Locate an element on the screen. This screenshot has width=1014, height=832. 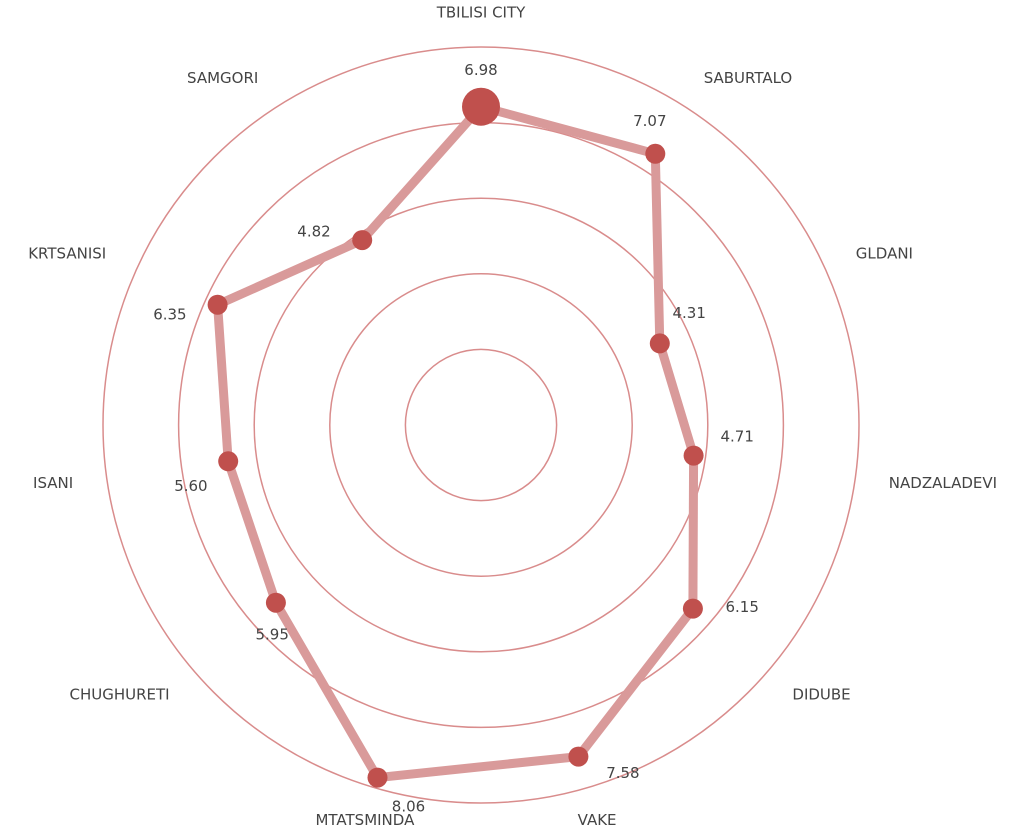
data-label: 4.82 is located at coordinates (313, 231).